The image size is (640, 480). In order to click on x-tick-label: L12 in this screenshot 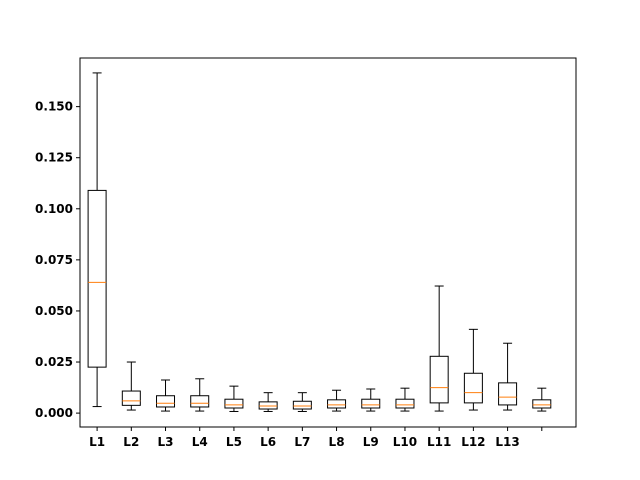, I will do `click(473, 442)`.